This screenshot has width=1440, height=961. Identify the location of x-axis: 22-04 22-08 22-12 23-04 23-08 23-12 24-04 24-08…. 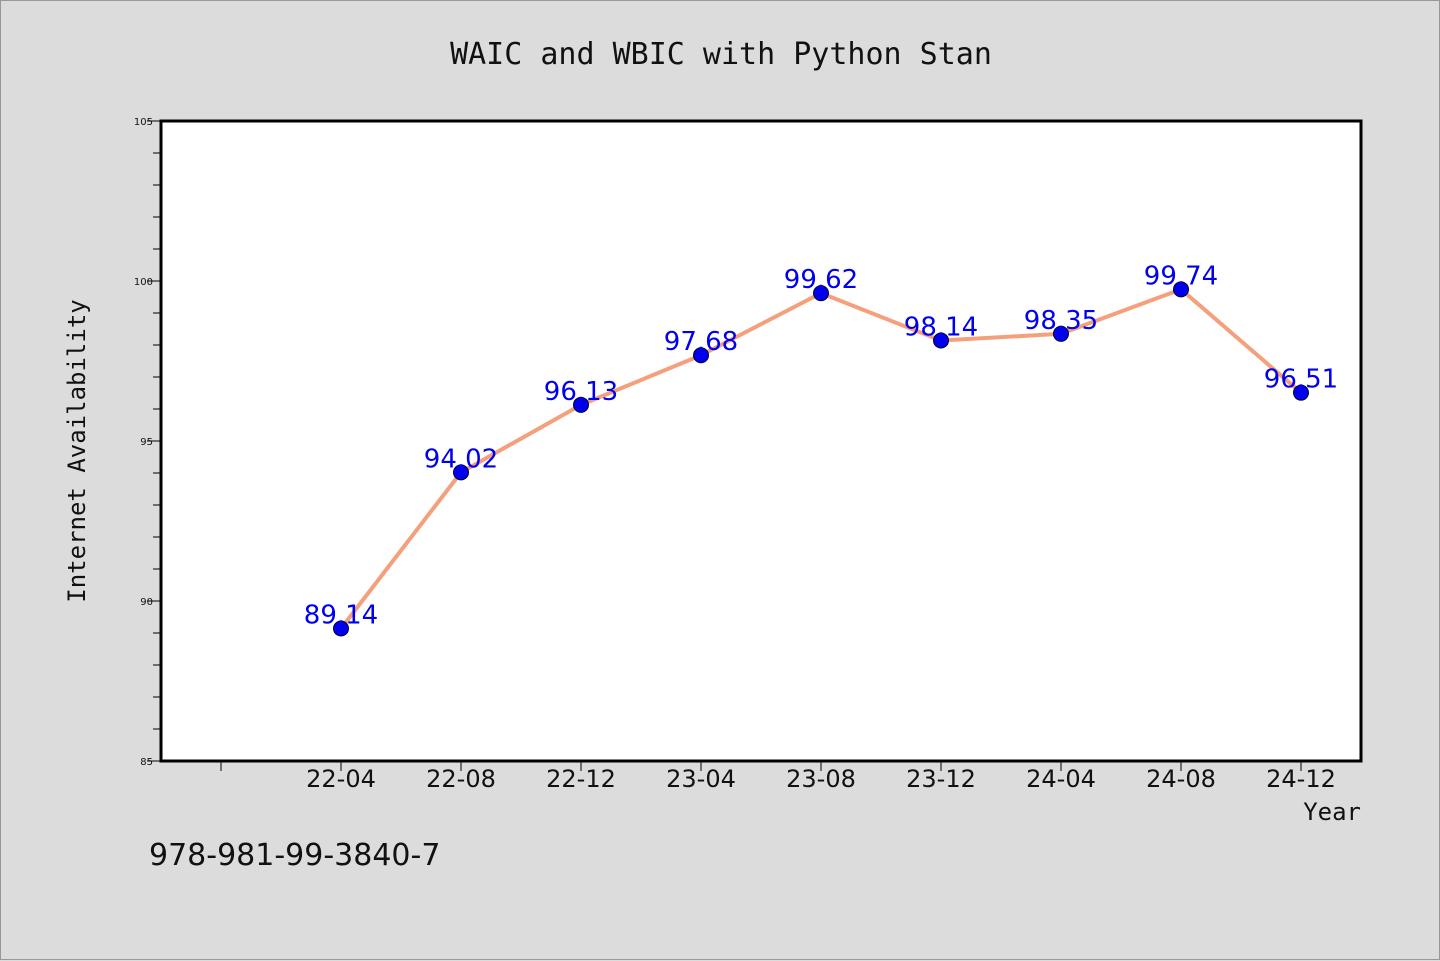
(778, 777).